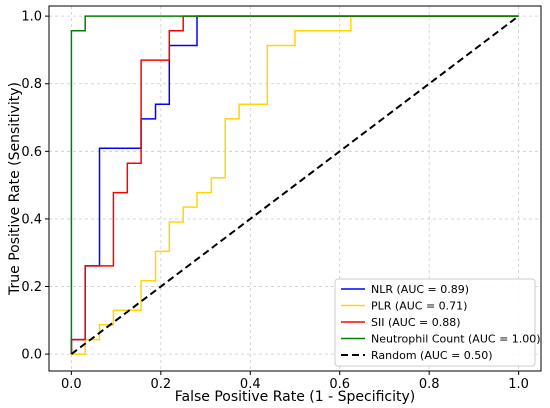  I want to click on y-tick-label: 0.8, so click(31, 84).